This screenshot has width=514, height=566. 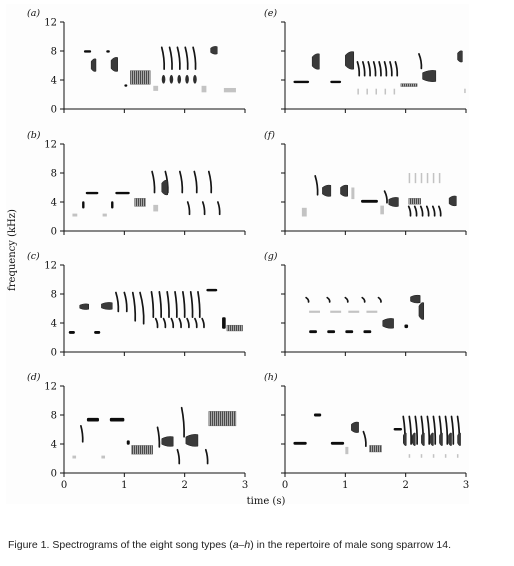 I want to click on panel-b: (b)12 8 4 0, so click(x=136, y=184).